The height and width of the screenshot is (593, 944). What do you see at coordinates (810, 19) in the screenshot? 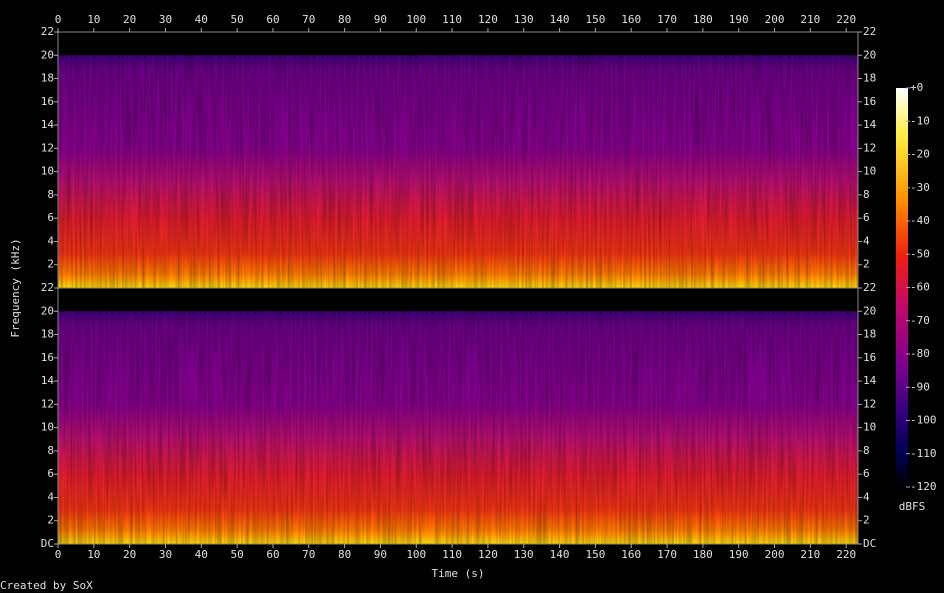
I see `x-tick-label-top: 210` at bounding box center [810, 19].